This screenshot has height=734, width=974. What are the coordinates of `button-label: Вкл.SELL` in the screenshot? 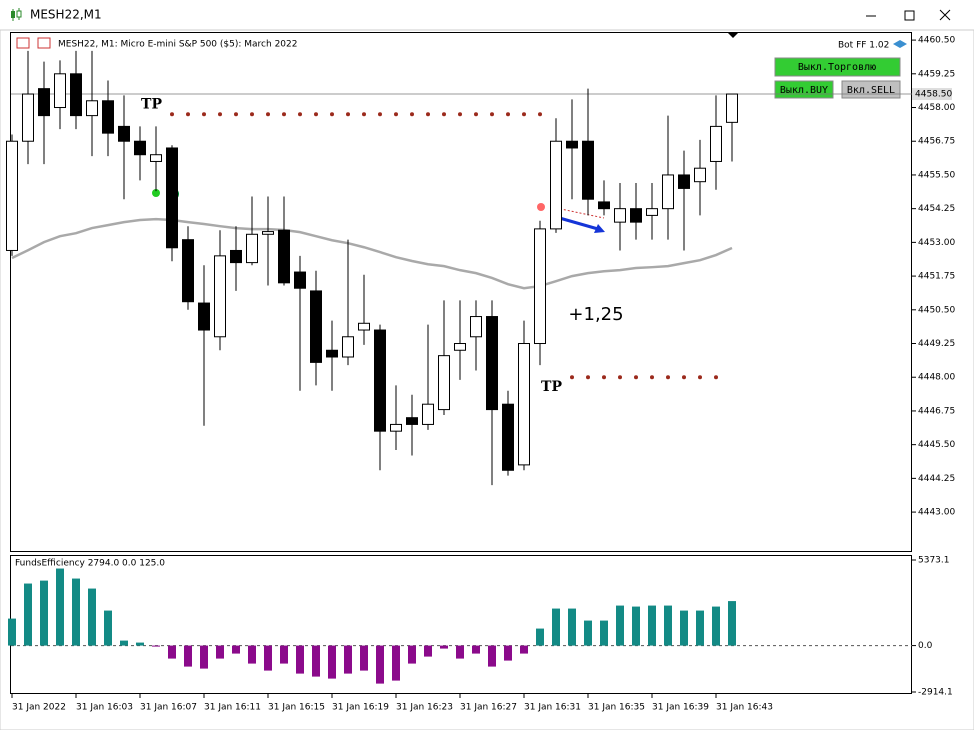 It's located at (871, 90).